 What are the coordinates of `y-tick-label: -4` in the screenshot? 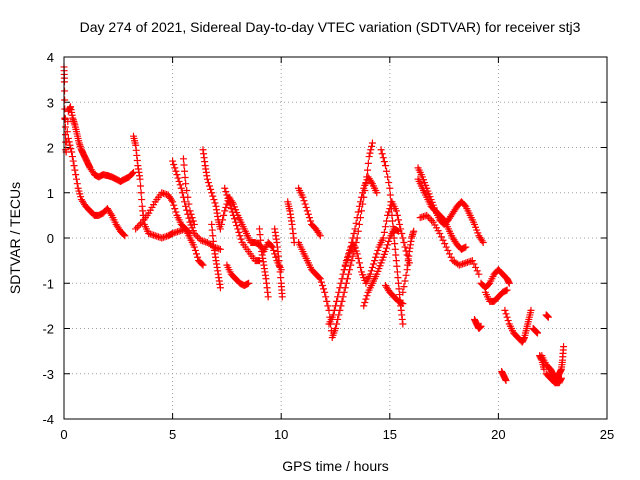 It's located at (48, 419).